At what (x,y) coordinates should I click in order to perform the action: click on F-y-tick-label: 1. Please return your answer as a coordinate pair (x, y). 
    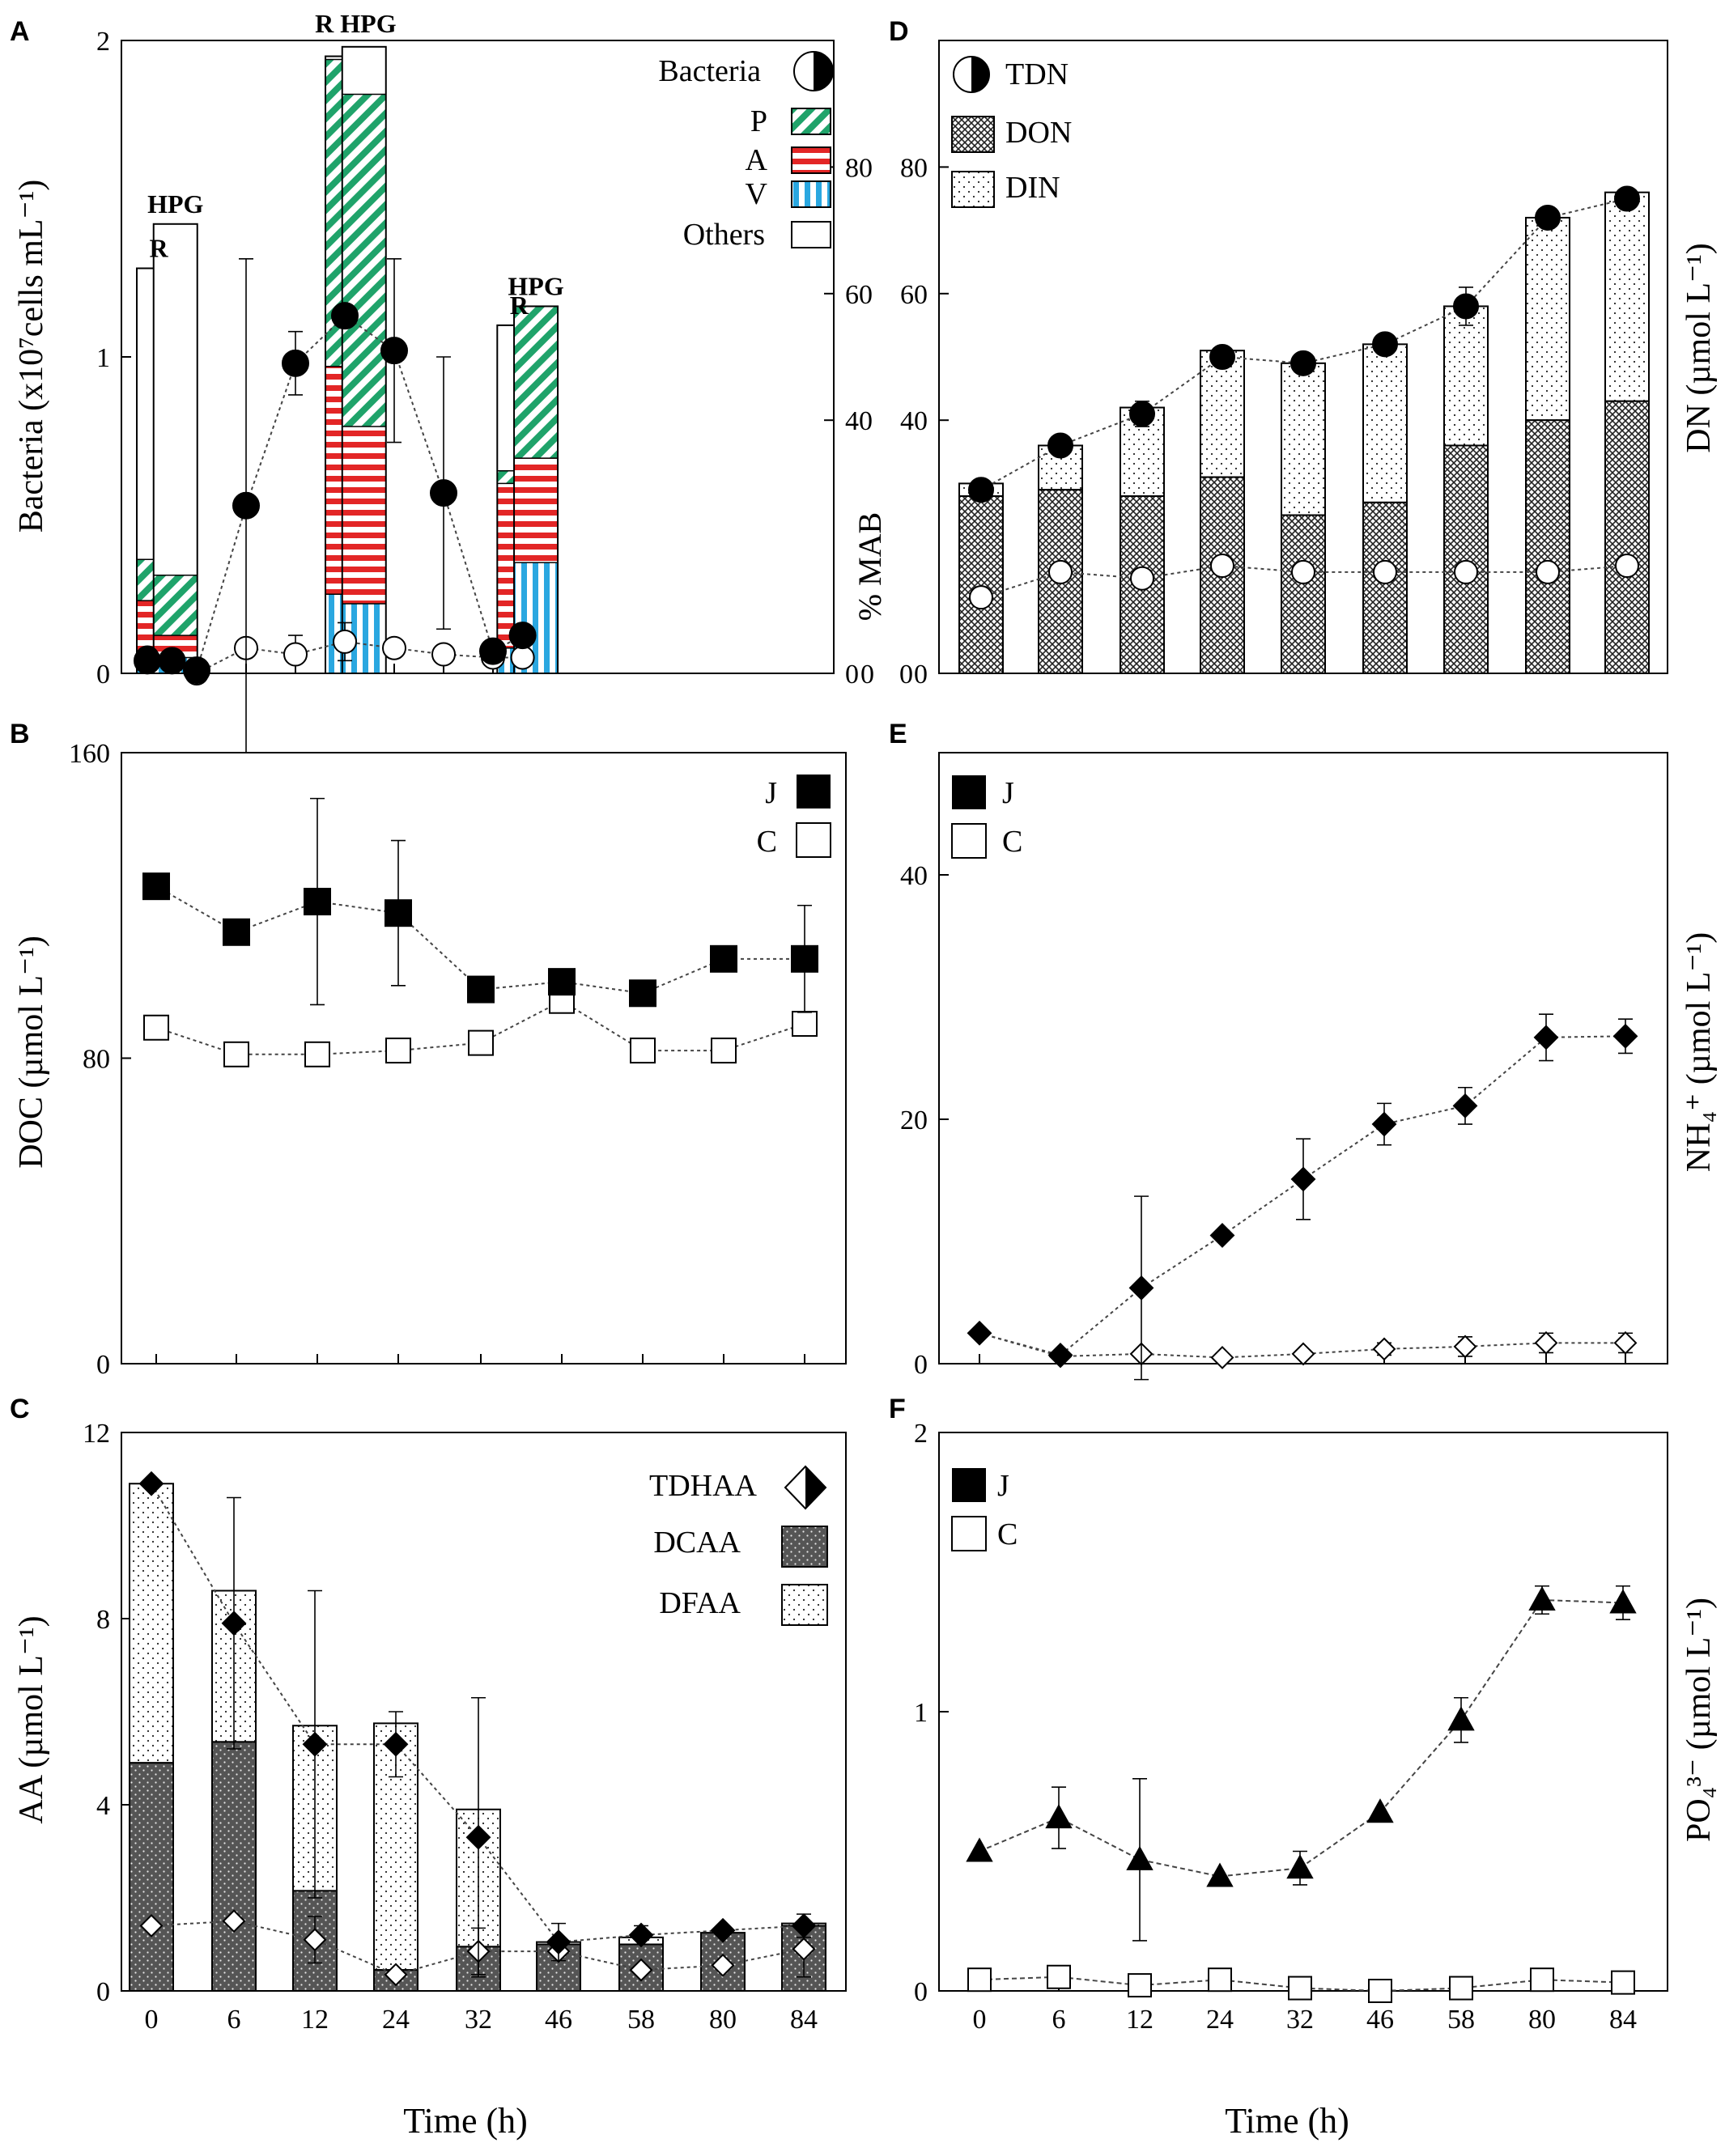
    Looking at the image, I should click on (921, 1713).